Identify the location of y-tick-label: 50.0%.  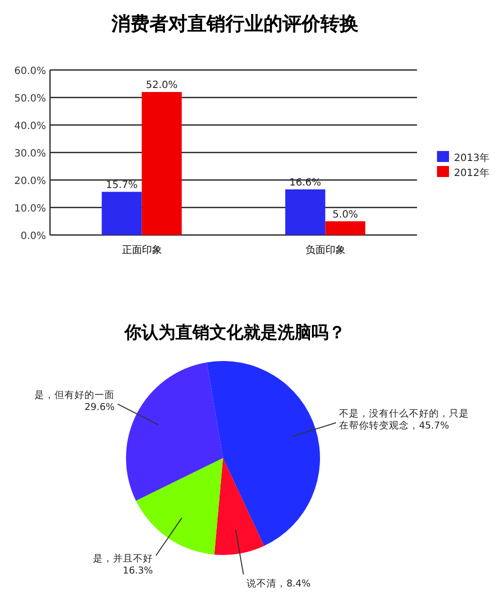
(30, 99).